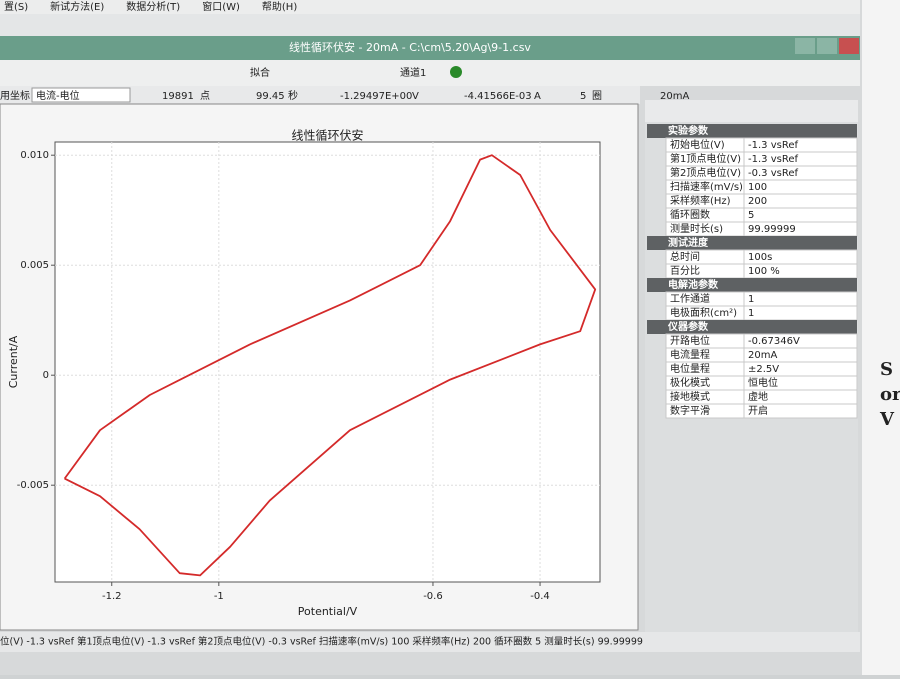 The height and width of the screenshot is (679, 900). What do you see at coordinates (498, 96) in the screenshot?
I see `current: -4.41566E-03` at bounding box center [498, 96].